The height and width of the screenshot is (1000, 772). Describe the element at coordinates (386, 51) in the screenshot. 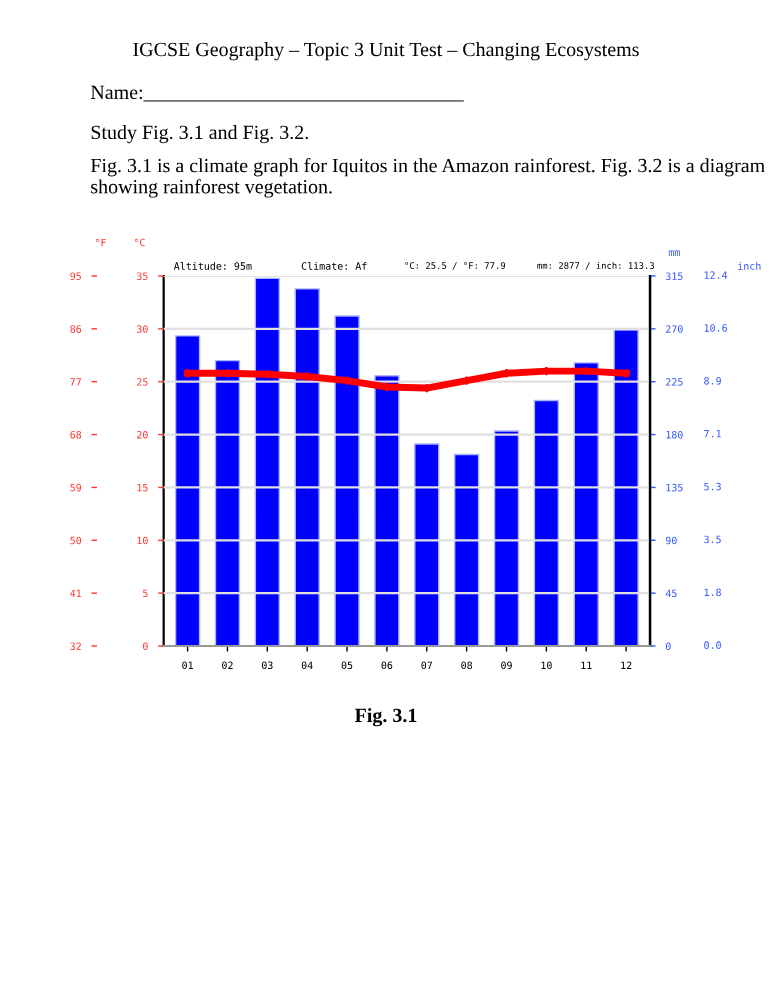

I see `chart-title: IGCSE Geography – Topic 3 Unit Test – Changing Ecosystems` at that location.